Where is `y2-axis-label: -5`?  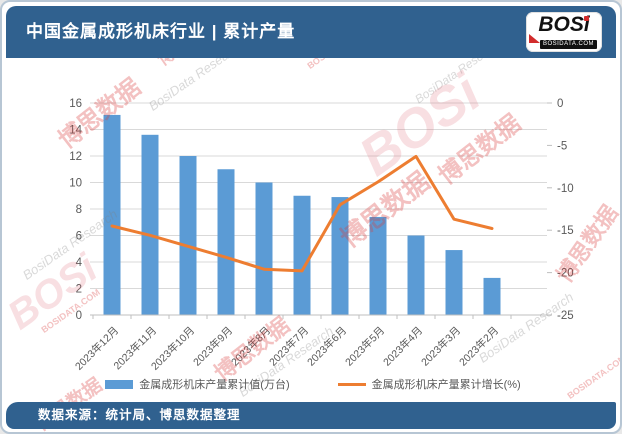
y2-axis-label: -5 is located at coordinates (562, 146).